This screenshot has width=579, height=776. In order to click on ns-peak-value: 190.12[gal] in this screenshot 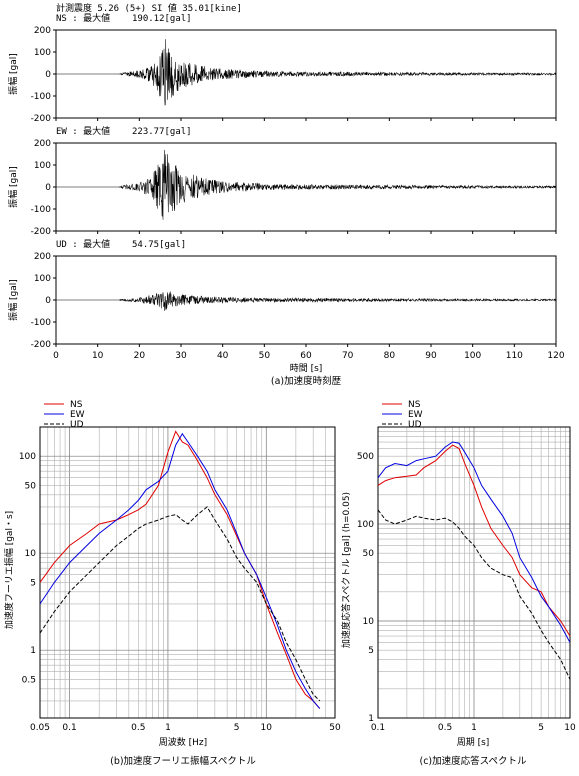, I will do `click(162, 19)`.